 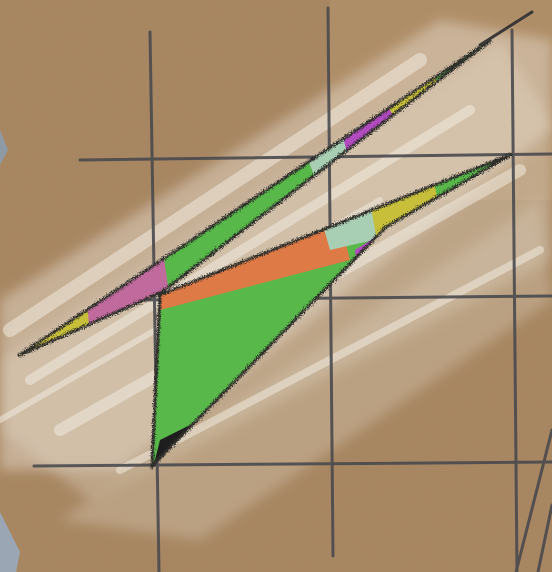 I want to click on upper-tip-stroke, so click(x=506, y=28).